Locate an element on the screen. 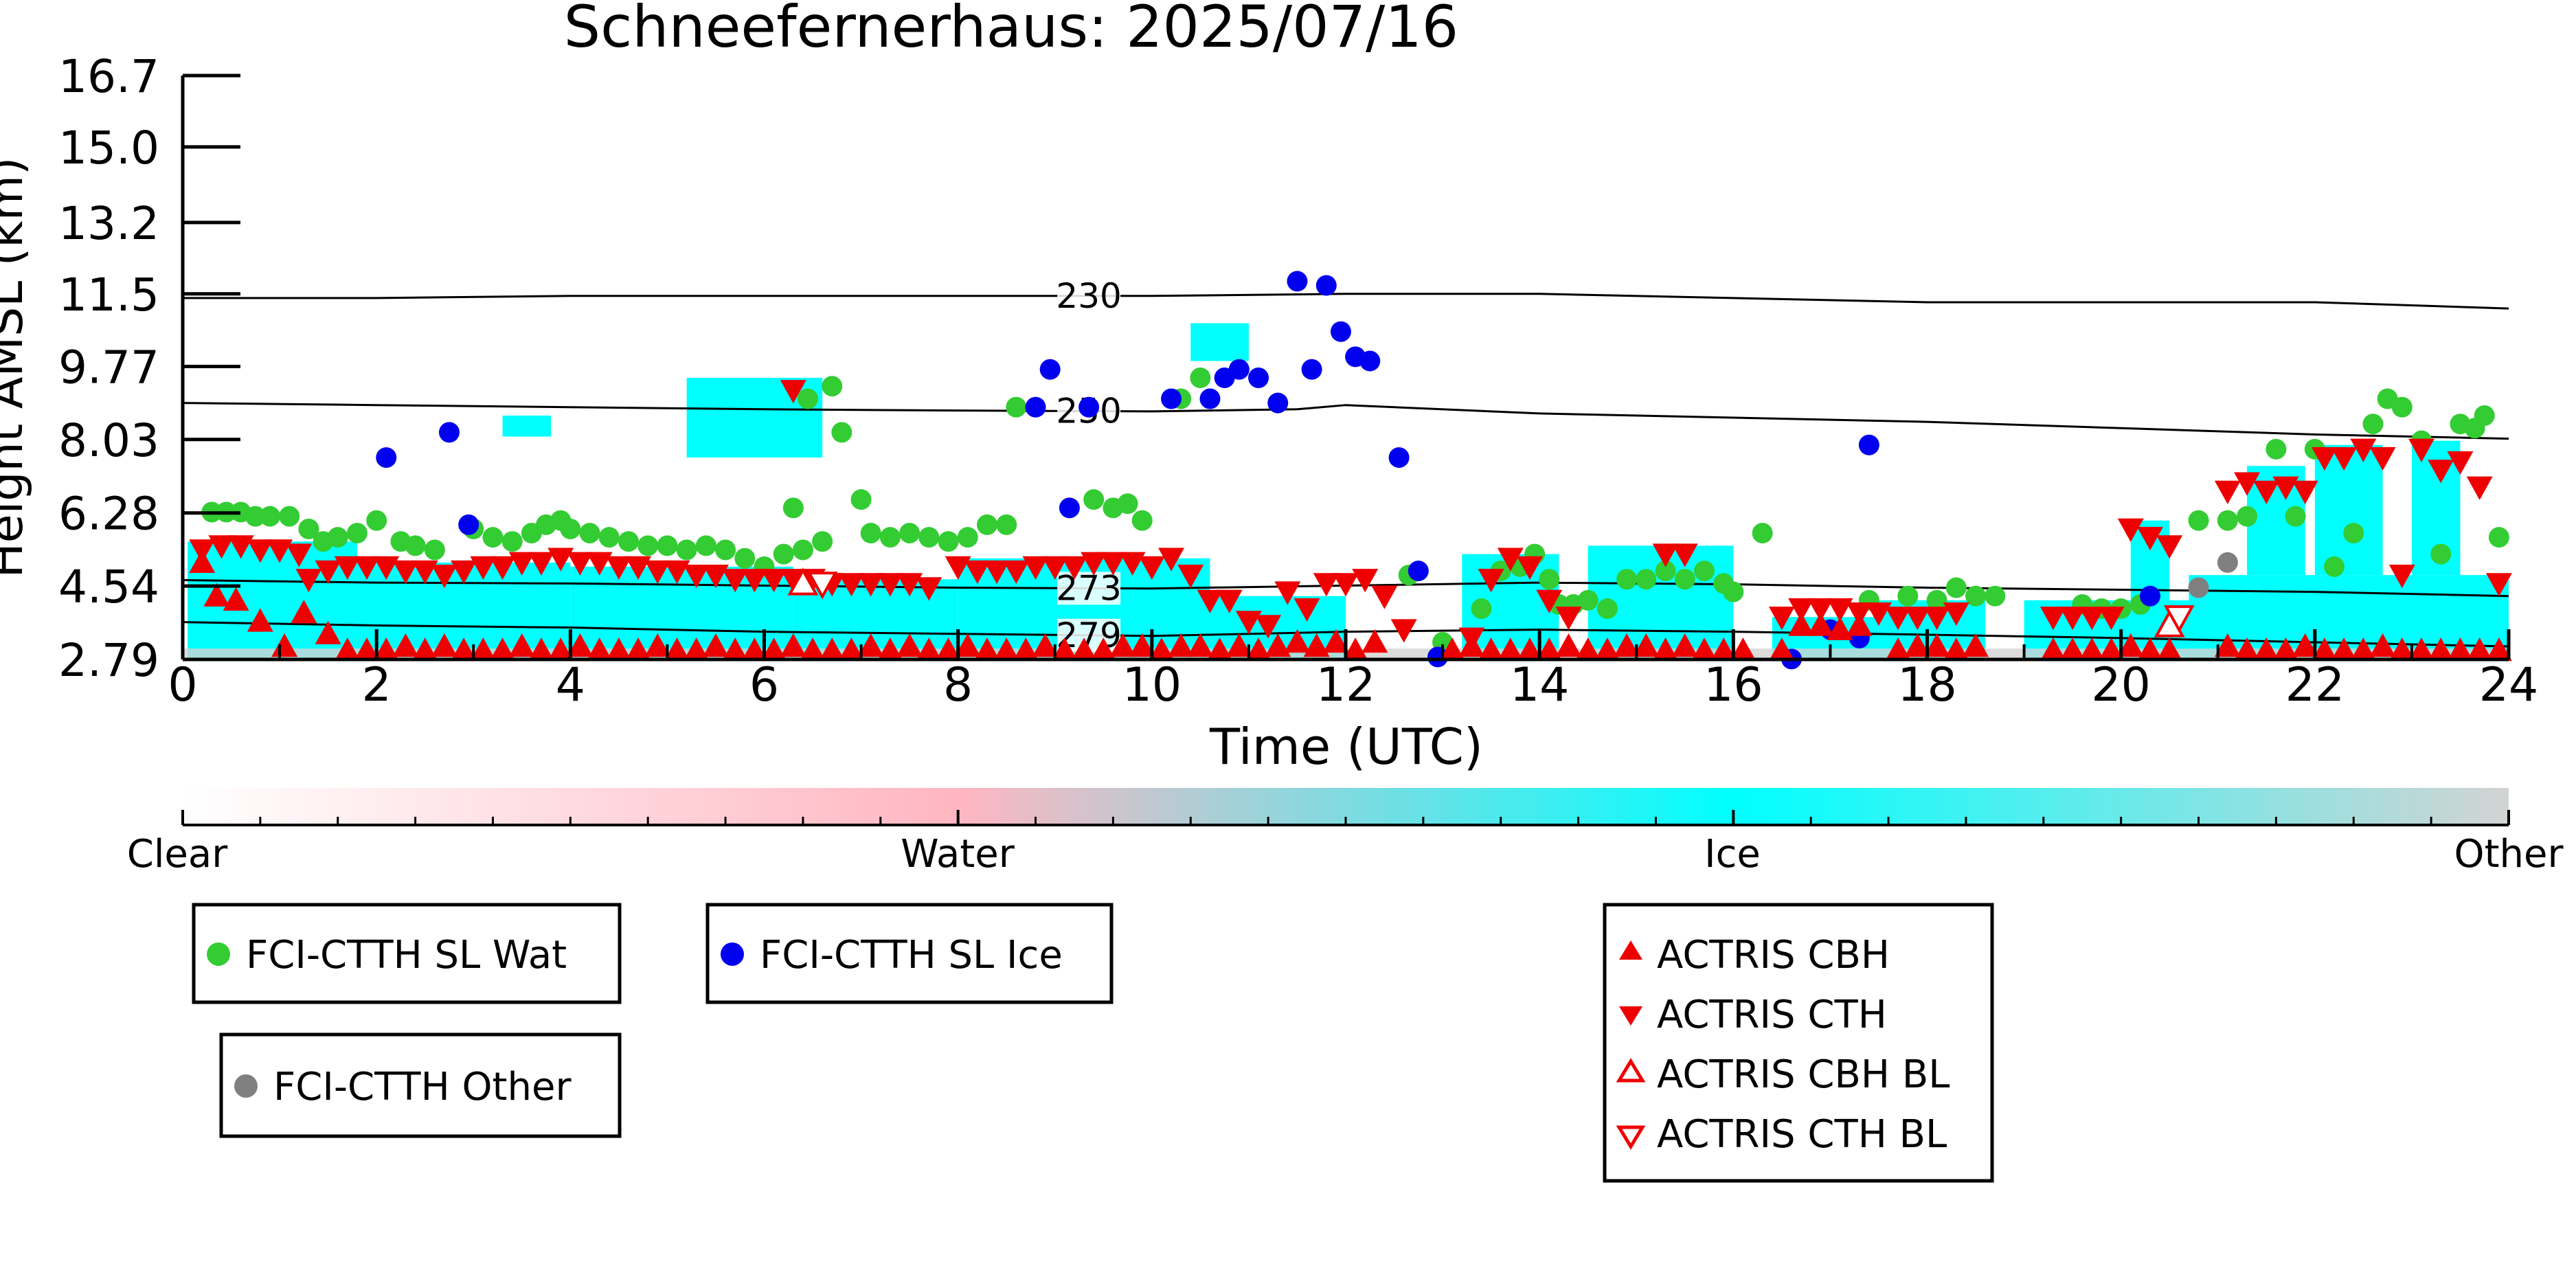 The image size is (2576, 1288). legend-swatch-cth-bl is located at coordinates (1631, 1137).